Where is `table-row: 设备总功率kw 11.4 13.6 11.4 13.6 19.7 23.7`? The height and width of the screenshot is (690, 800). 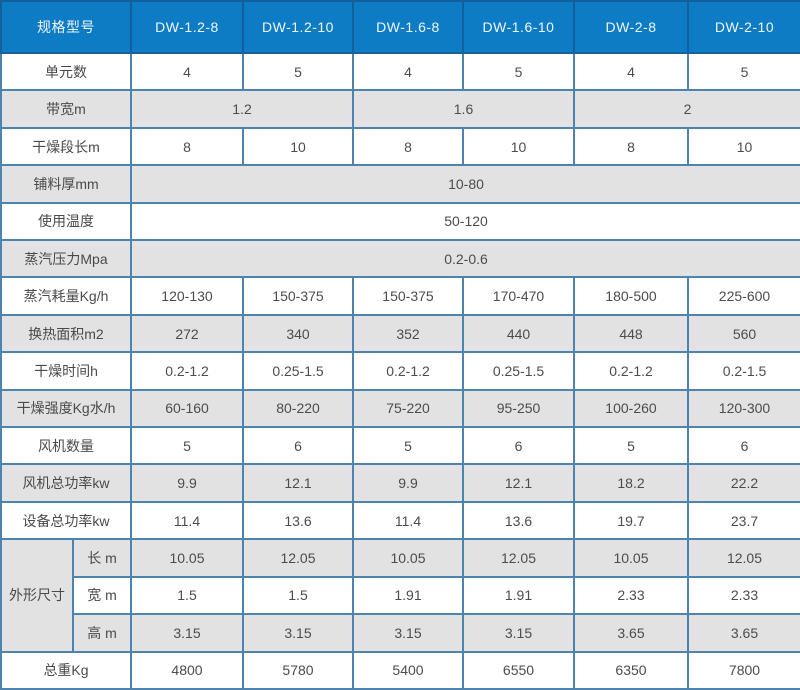 table-row: 设备总功率kw 11.4 13.6 11.4 13.6 19.7 23.7 is located at coordinates (400, 520).